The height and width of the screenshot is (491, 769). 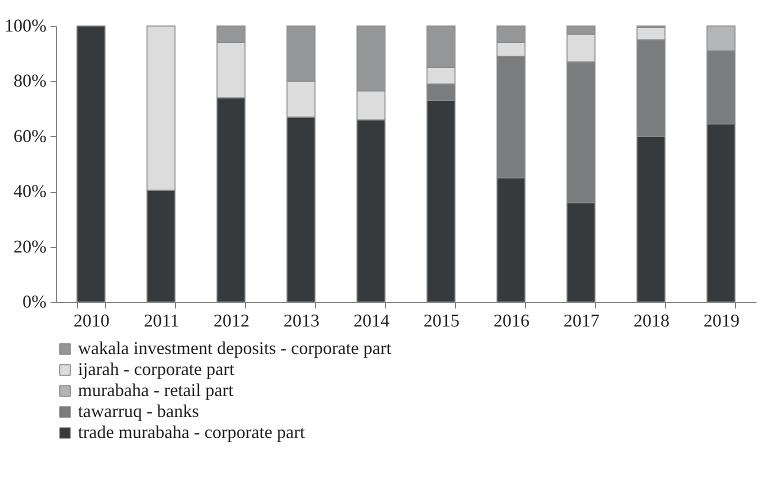 I want to click on legend-label: tawarruq - banks, so click(x=138, y=411).